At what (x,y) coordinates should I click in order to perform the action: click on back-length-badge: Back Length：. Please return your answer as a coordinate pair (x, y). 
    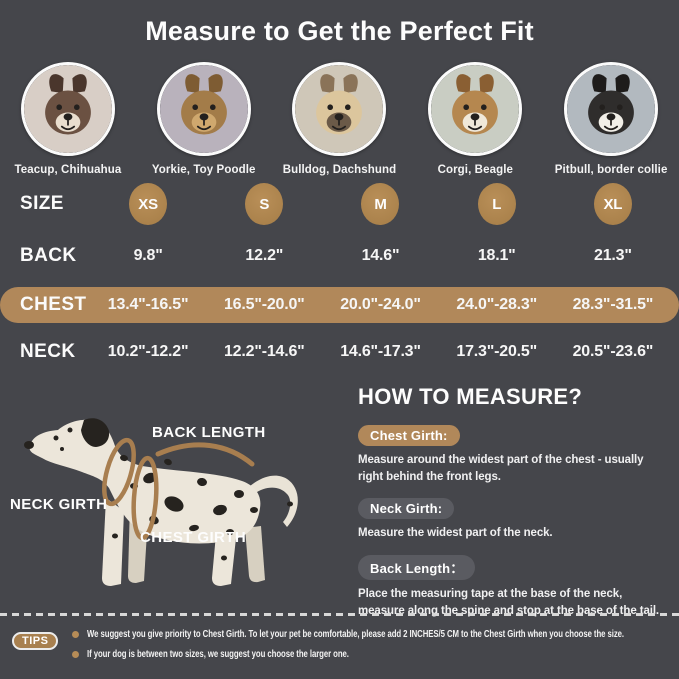
    Looking at the image, I should click on (417, 568).